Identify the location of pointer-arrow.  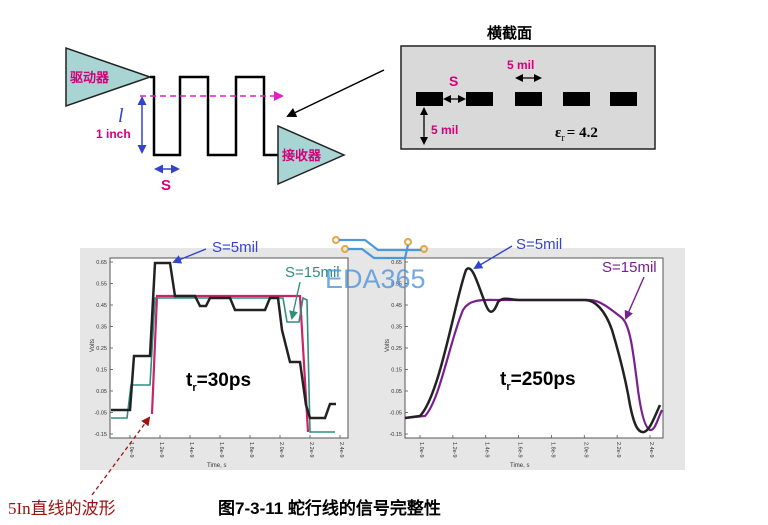
(335, 93).